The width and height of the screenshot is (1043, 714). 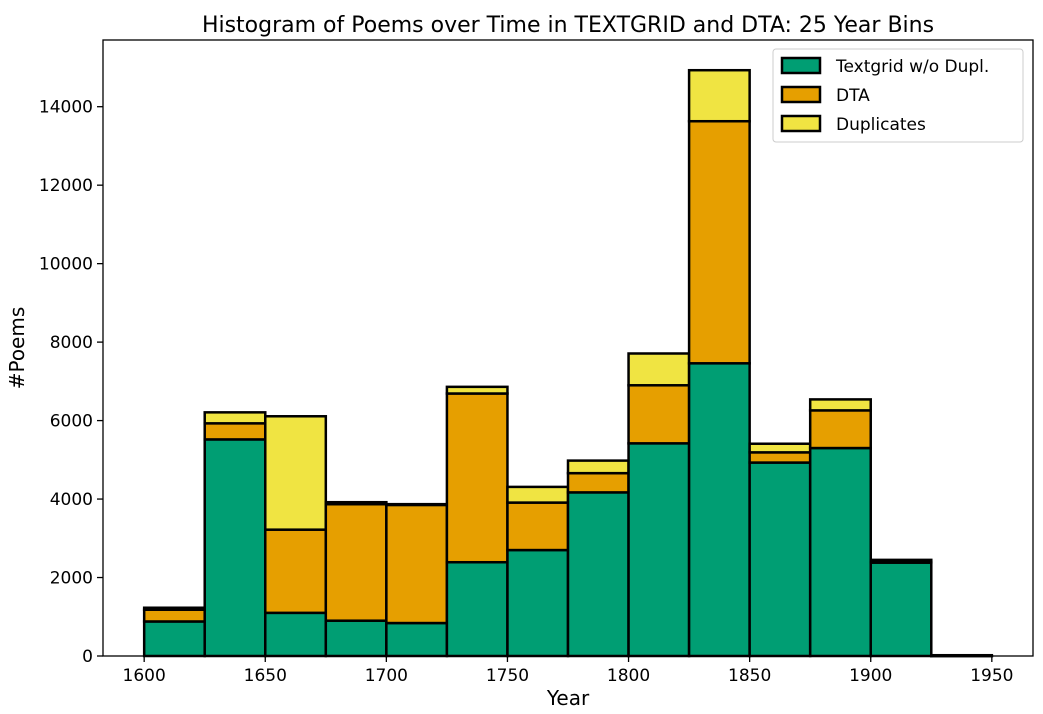 What do you see at coordinates (71, 500) in the screenshot?
I see `y-tick-label: 4000` at bounding box center [71, 500].